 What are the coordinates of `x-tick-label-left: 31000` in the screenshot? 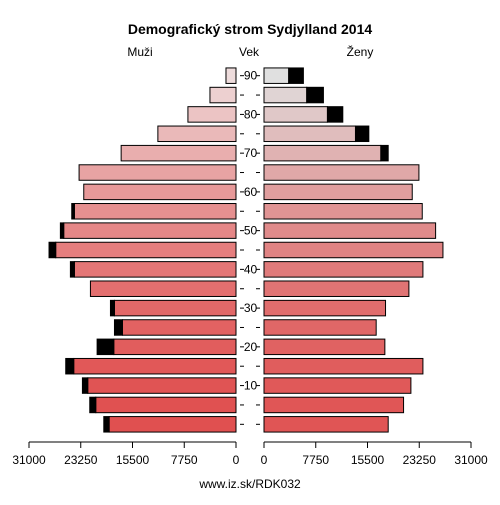 It's located at (29, 460).